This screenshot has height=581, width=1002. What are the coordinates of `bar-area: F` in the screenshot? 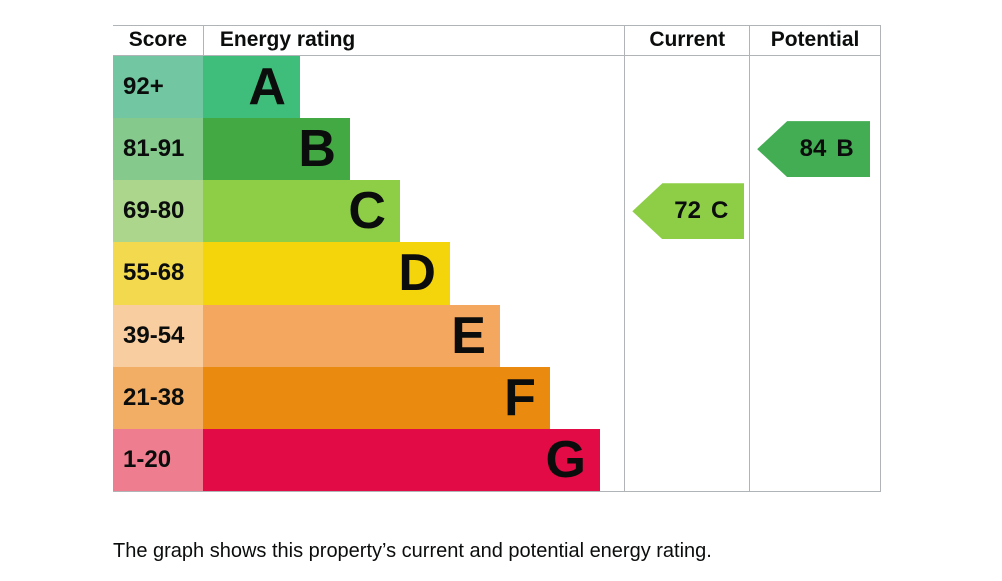 It's located at (413, 397).